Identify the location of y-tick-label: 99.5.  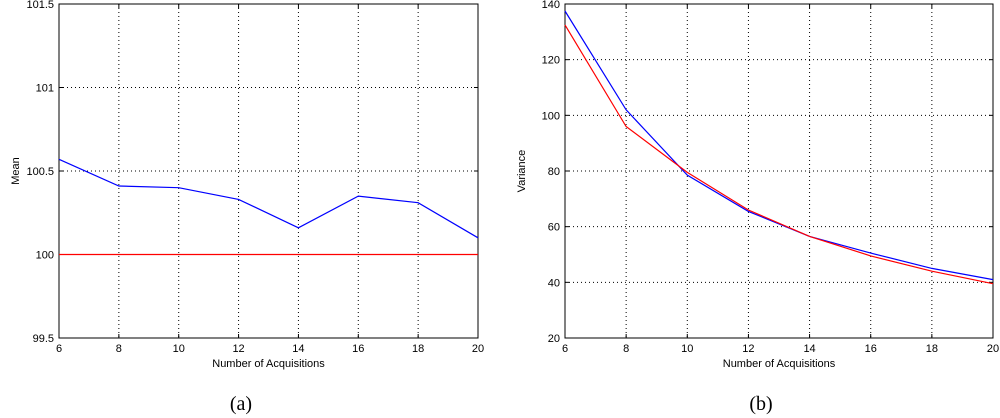
(43, 339).